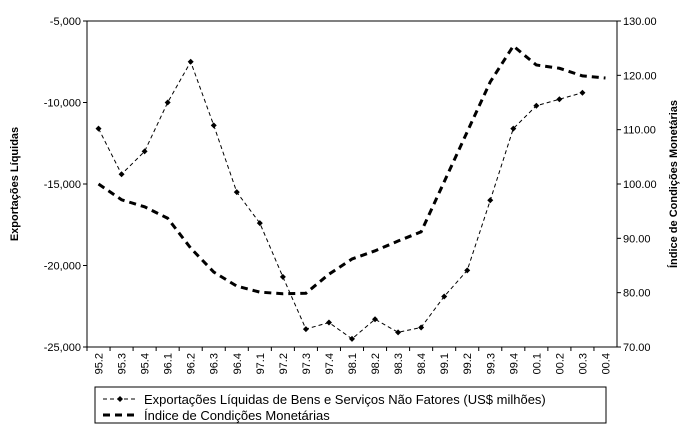 The width and height of the screenshot is (684, 429). Describe the element at coordinates (62, 104) in the screenshot. I see `y-tick-label: -10,000` at that location.